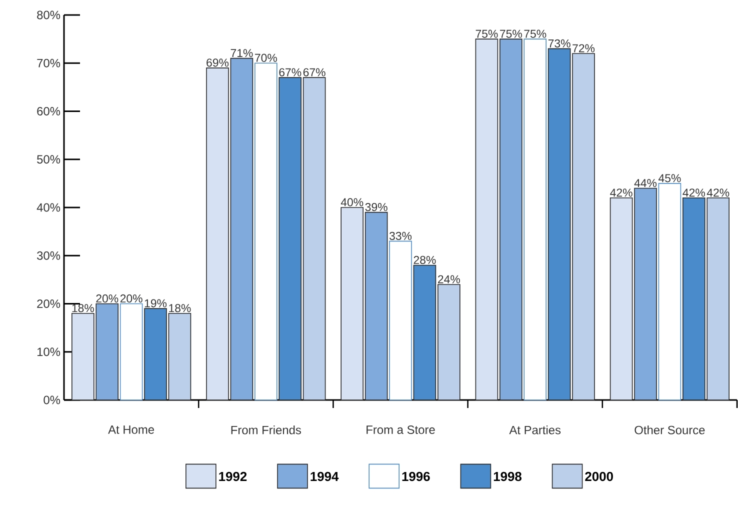  What do you see at coordinates (48, 111) in the screenshot?
I see `y-tick-label: 60%` at bounding box center [48, 111].